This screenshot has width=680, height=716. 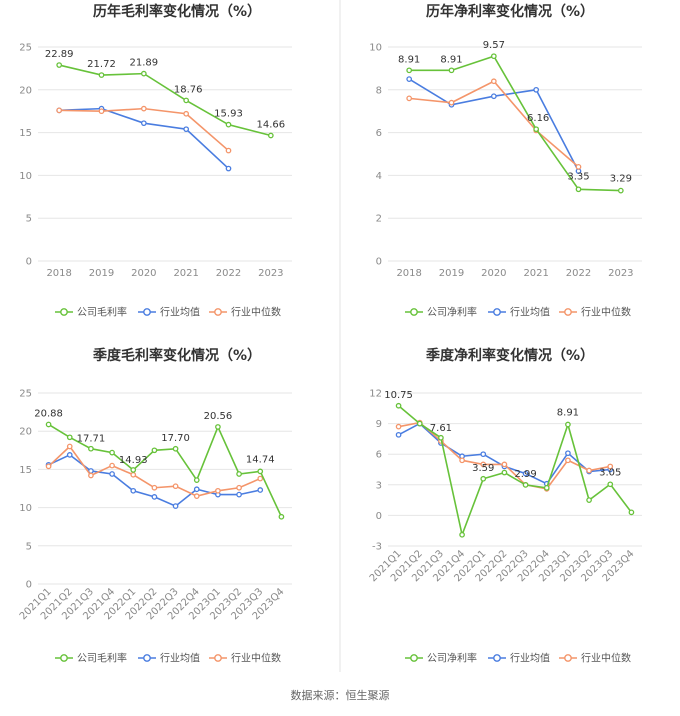 What do you see at coordinates (144, 138) in the screenshot?
I see `series-line-industry-avg` at bounding box center [144, 138].